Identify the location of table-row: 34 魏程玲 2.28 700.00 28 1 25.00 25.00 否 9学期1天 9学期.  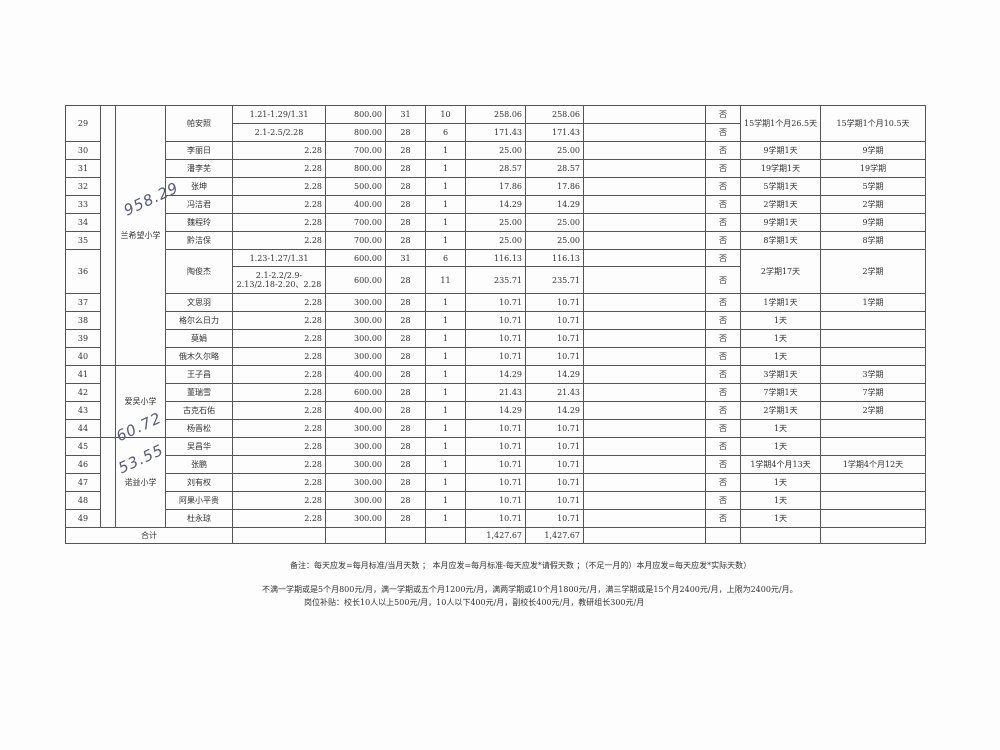
(495, 222).